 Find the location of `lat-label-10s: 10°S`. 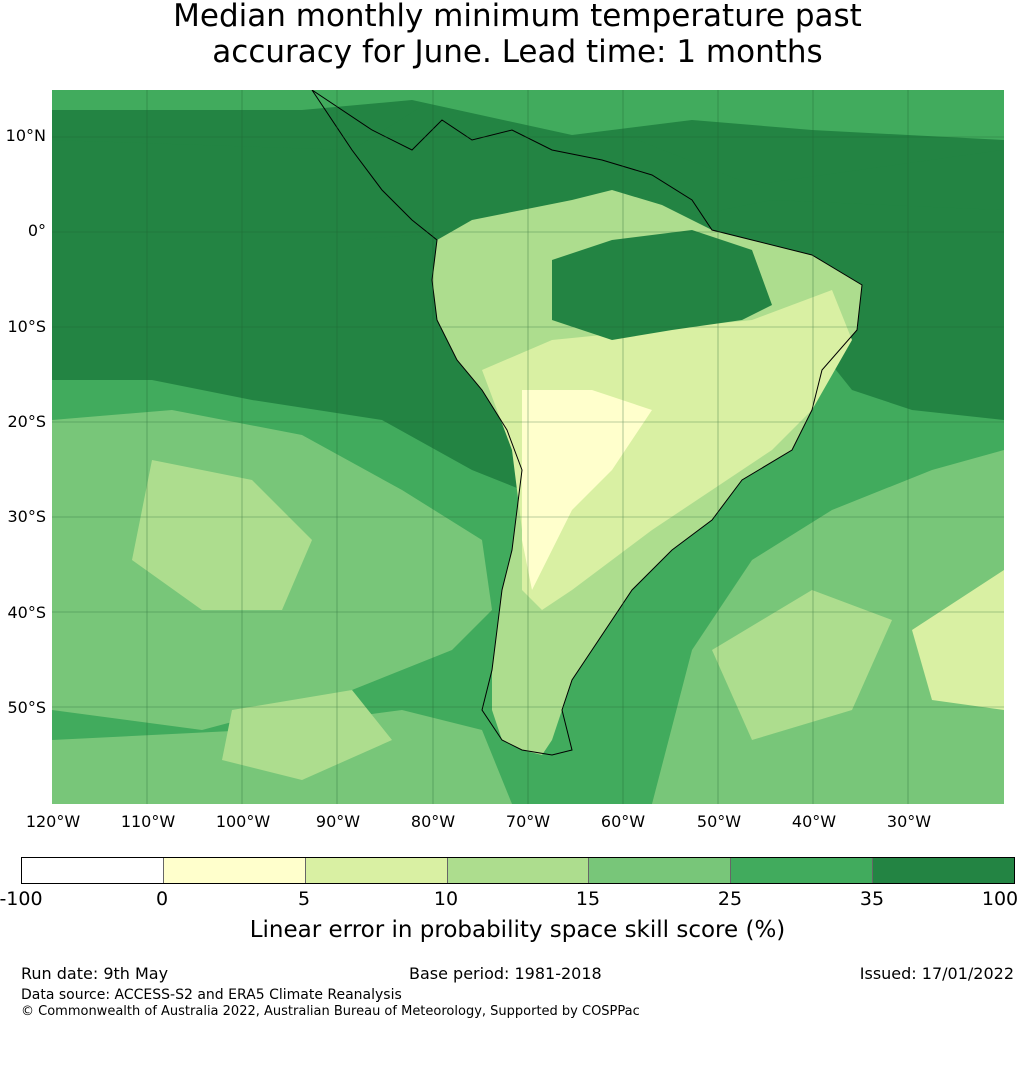

lat-label-10s: 10°S is located at coordinates (26, 326).